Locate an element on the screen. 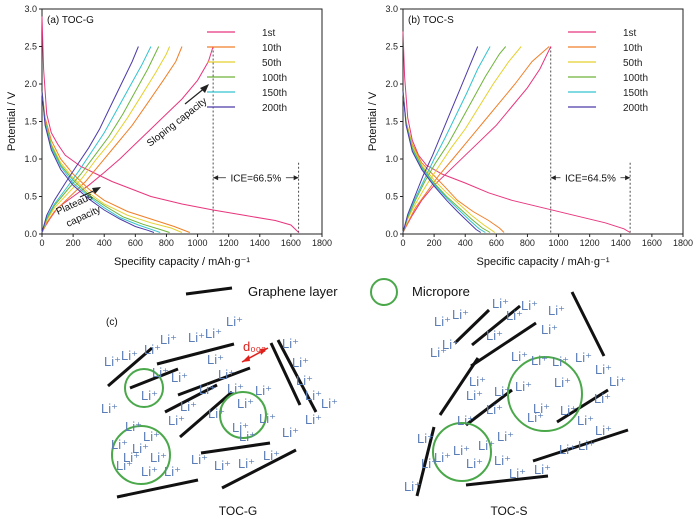 Image resolution: width=700 pixels, height=519 pixels. series-line-150th-discharge is located at coordinates (101, 162).